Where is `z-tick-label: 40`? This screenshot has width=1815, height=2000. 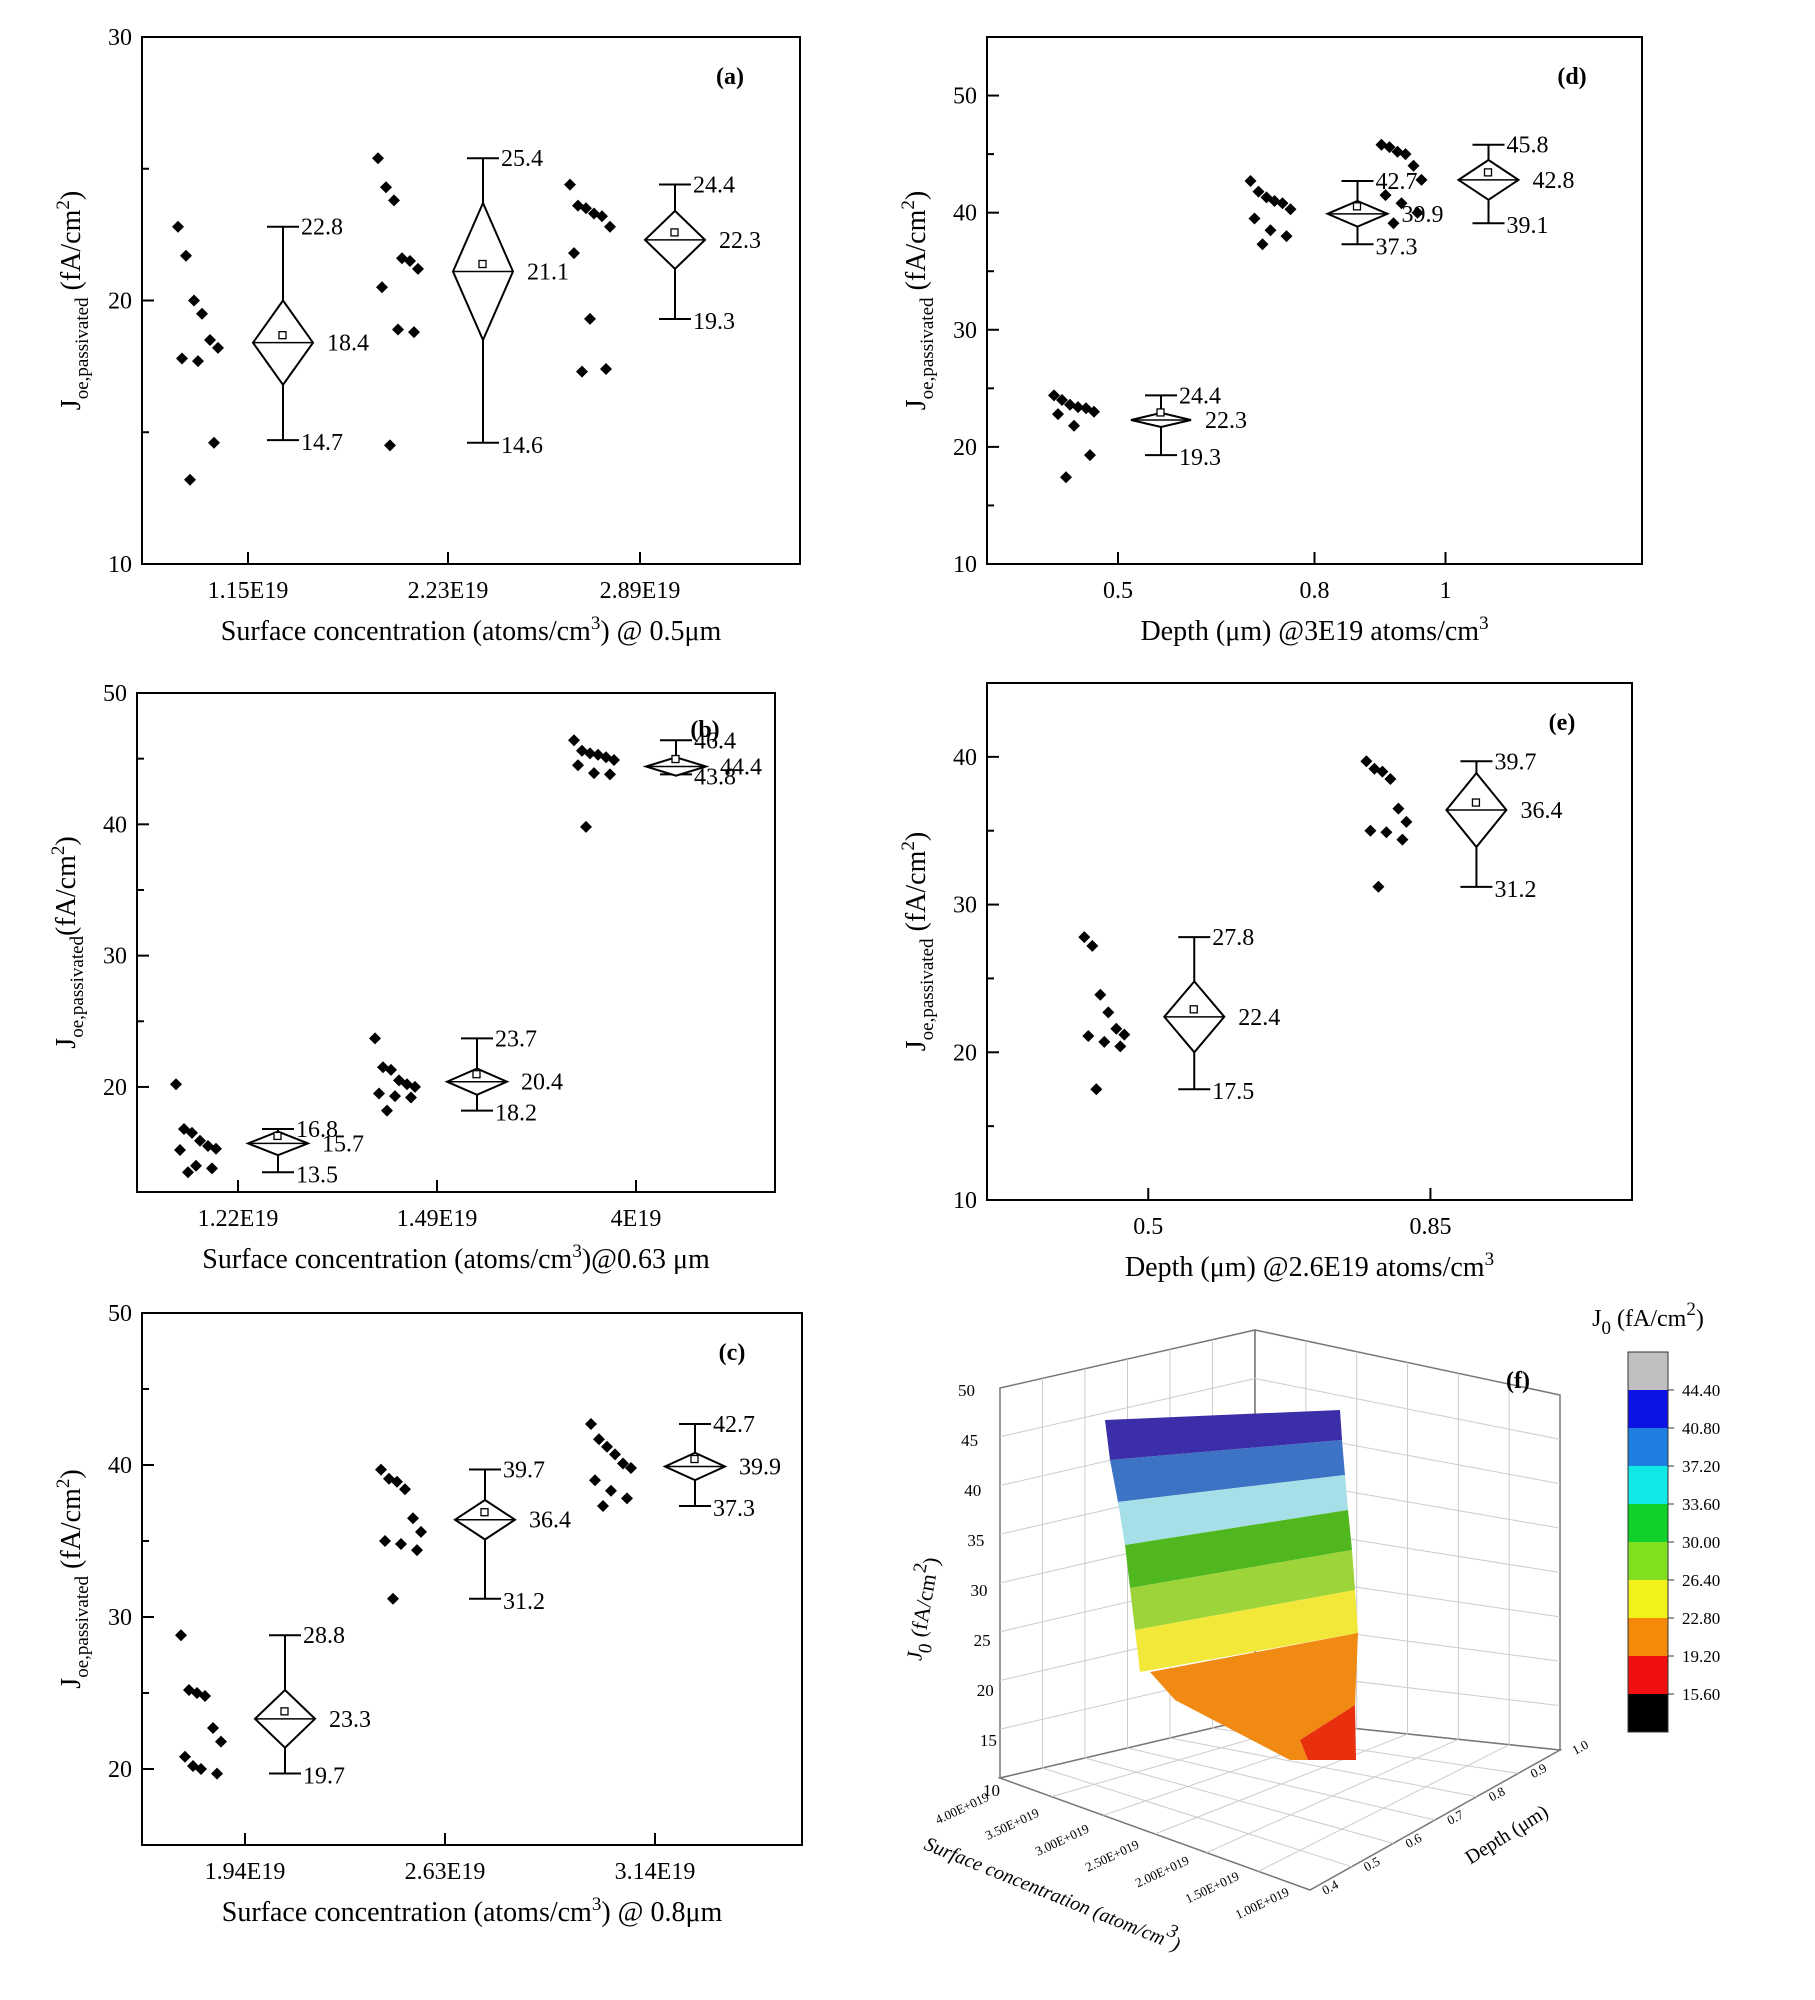 z-tick-label: 40 is located at coordinates (972, 1490).